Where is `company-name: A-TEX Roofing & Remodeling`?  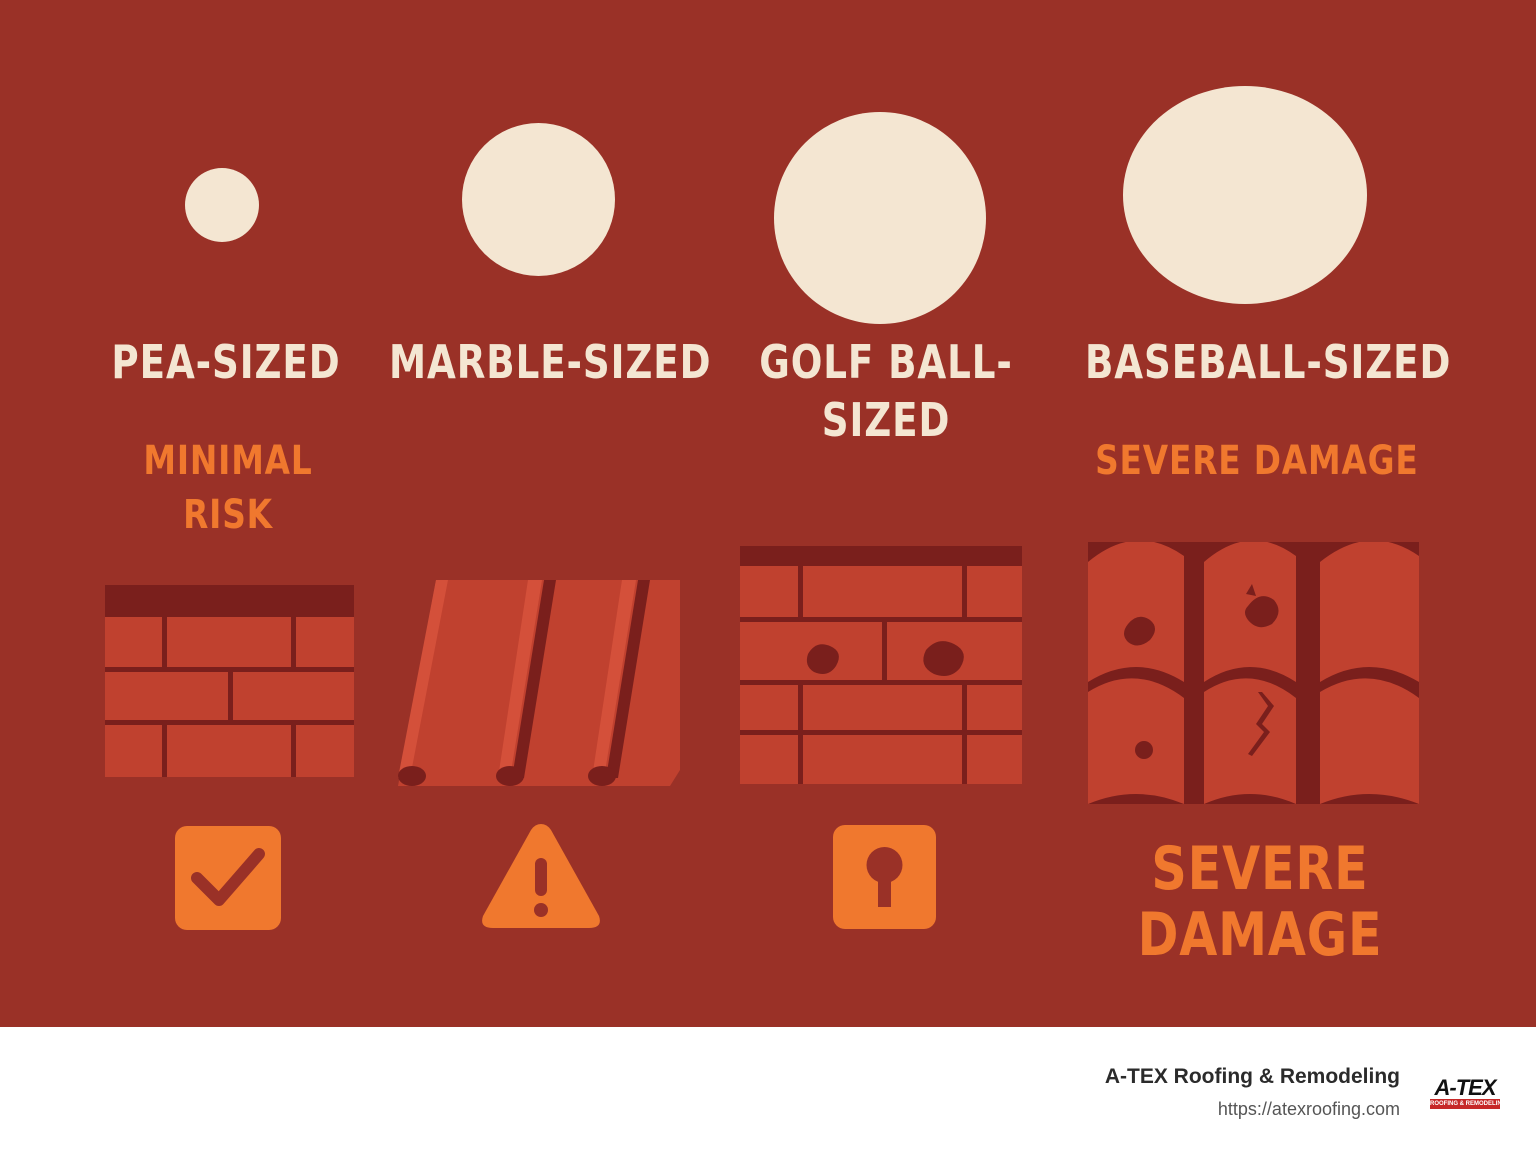
company-name: A-TEX Roofing & Remodeling is located at coordinates (1252, 1076).